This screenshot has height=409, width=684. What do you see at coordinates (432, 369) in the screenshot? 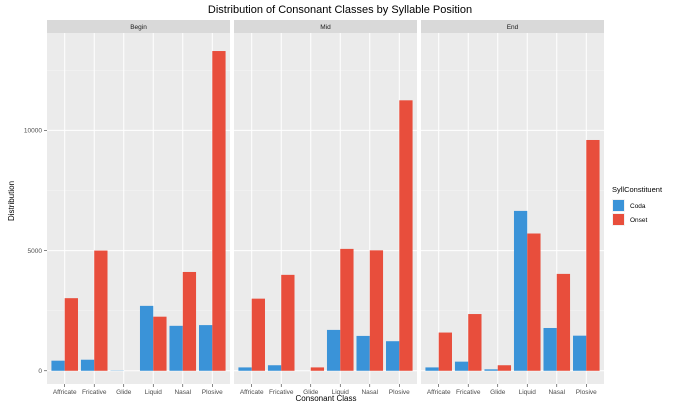
I see `bar-end-coda-affricate` at bounding box center [432, 369].